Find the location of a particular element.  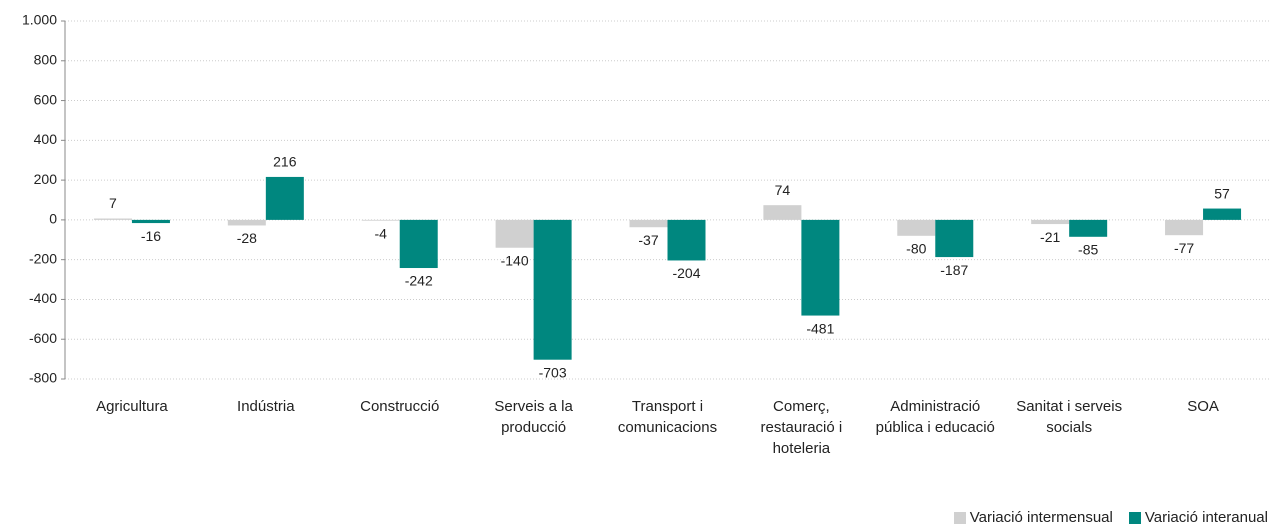

x-tick-label: Construcció is located at coordinates (400, 406).